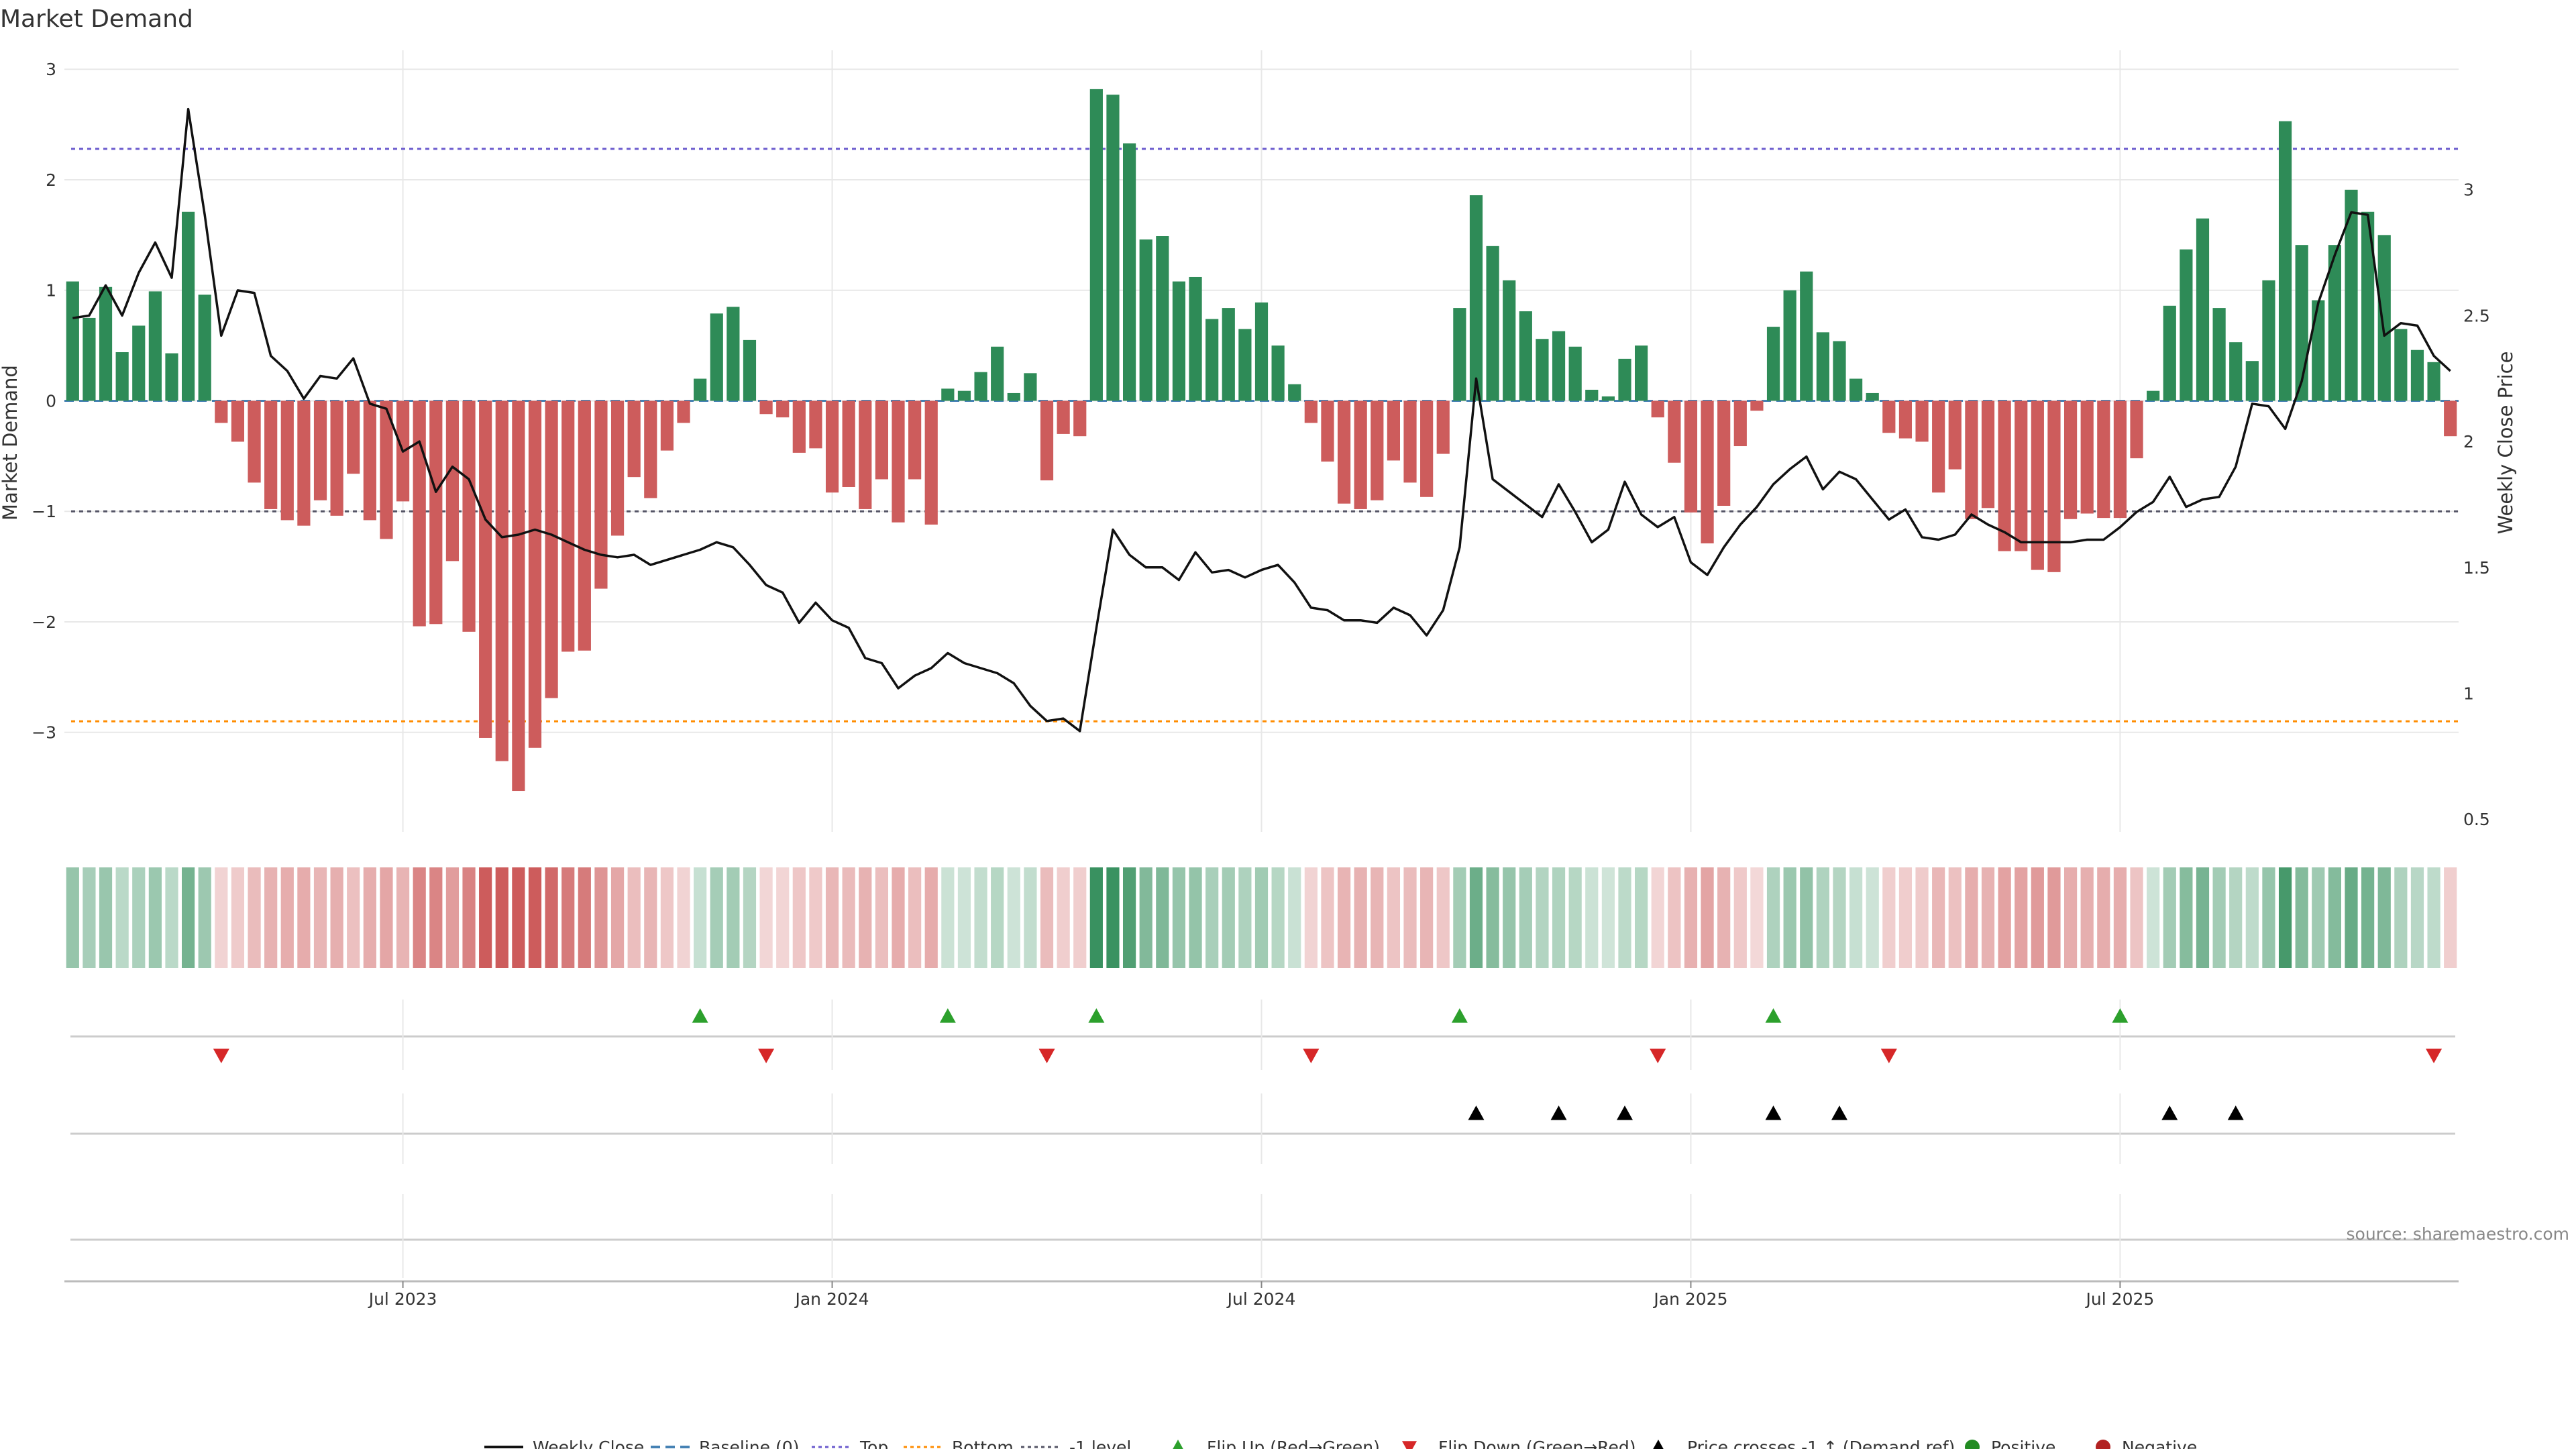 Image resolution: width=2576 pixels, height=1449 pixels. I want to click on flip-up-marker, so click(947, 1015).